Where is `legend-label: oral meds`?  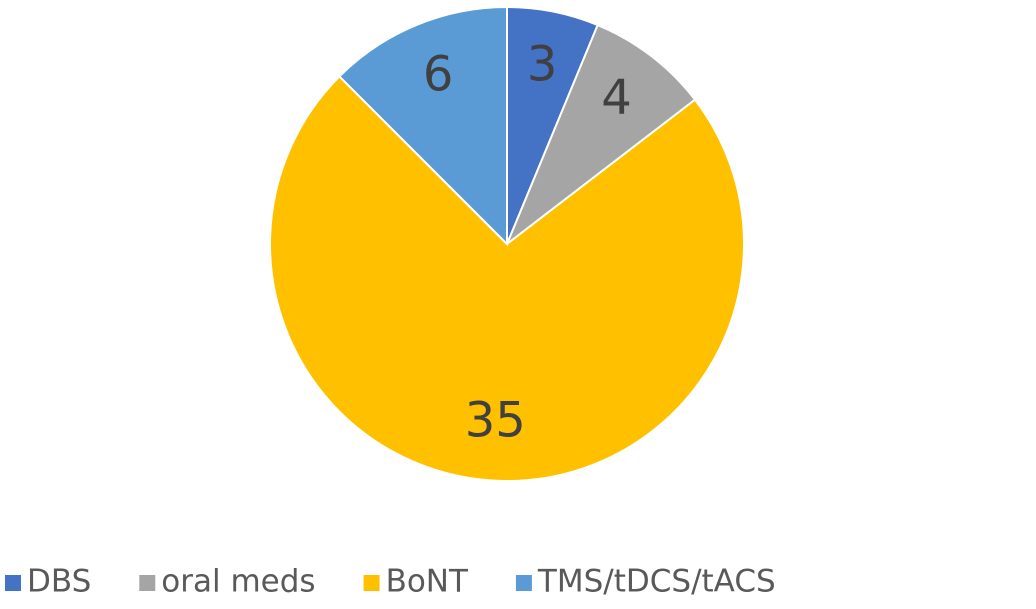 legend-label: oral meds is located at coordinates (238, 582).